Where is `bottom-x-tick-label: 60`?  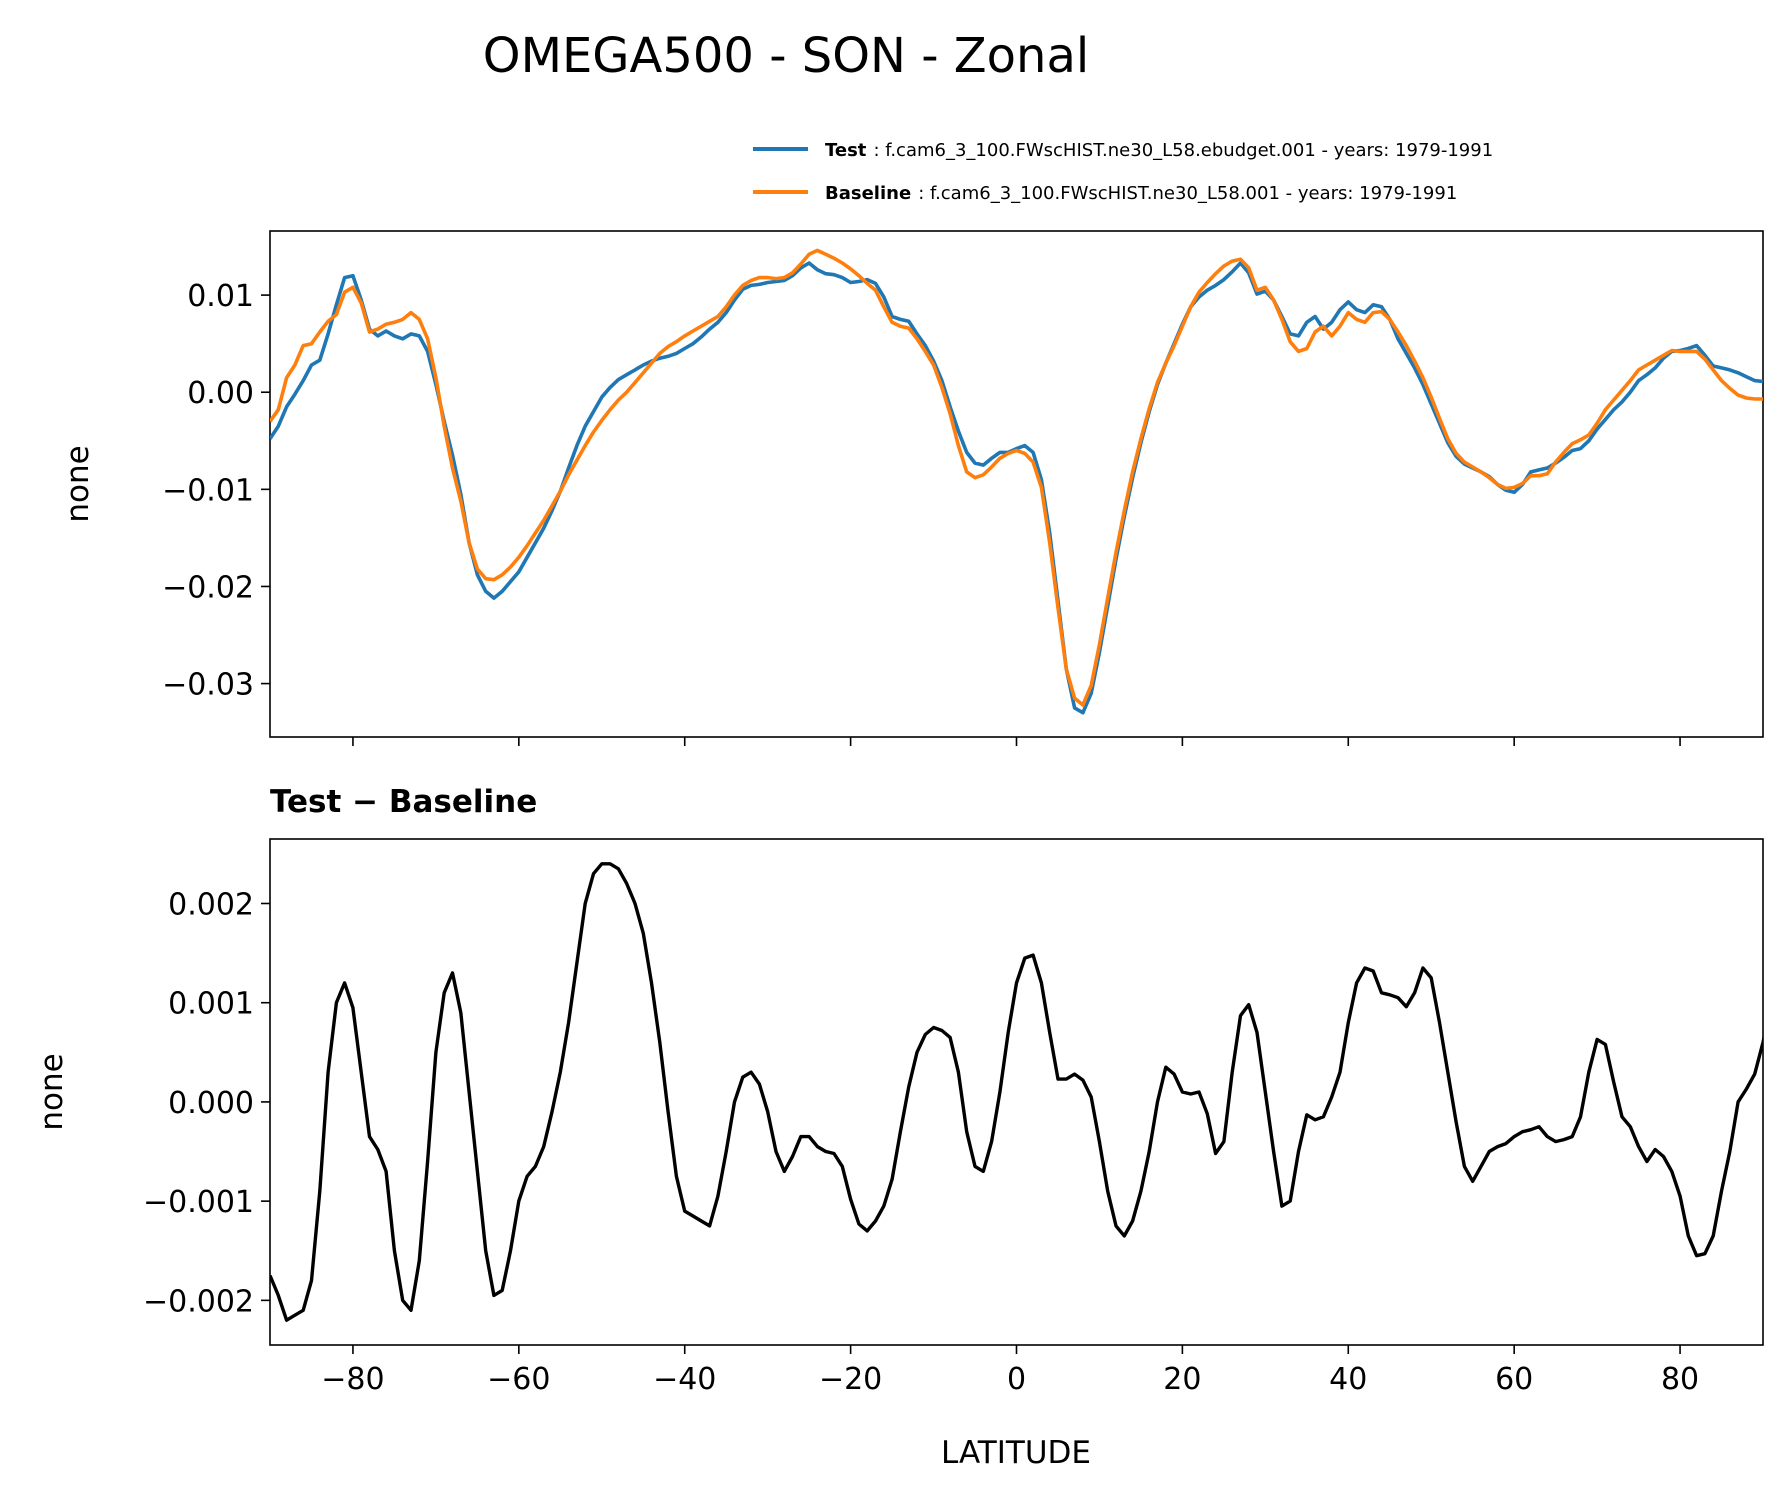 bottom-x-tick-label: 60 is located at coordinates (1514, 1379).